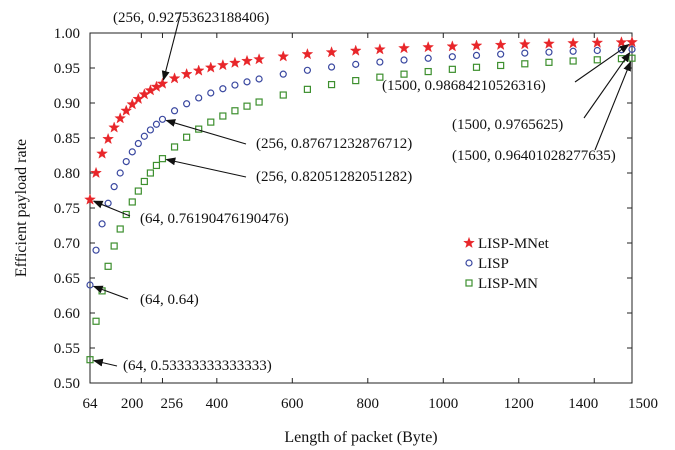 Image resolution: width=675 pixels, height=450 pixels. I want to click on y-tick-label: 0.95, so click(67, 69).